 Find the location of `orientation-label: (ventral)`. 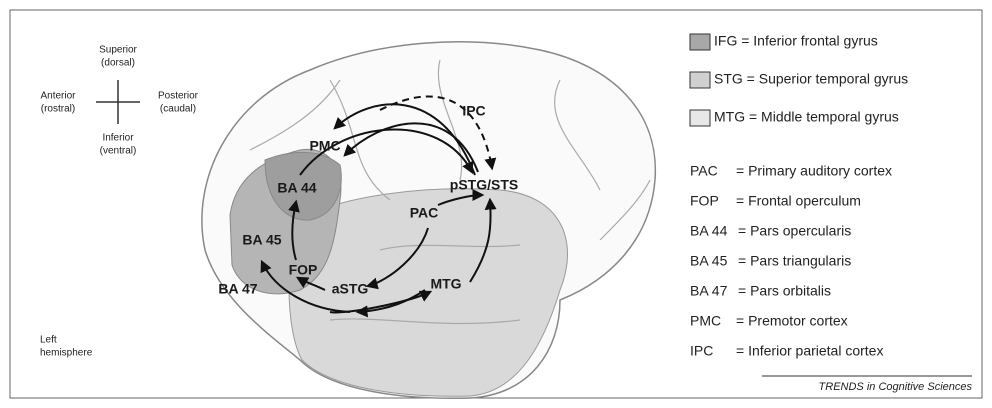

orientation-label: (ventral) is located at coordinates (118, 151).